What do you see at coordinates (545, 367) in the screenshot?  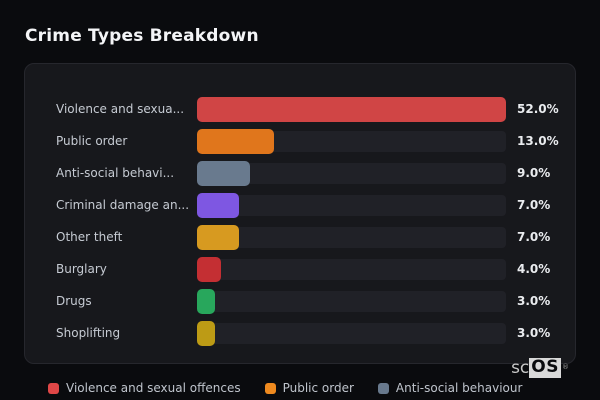 I see `logo-box: OS` at bounding box center [545, 367].